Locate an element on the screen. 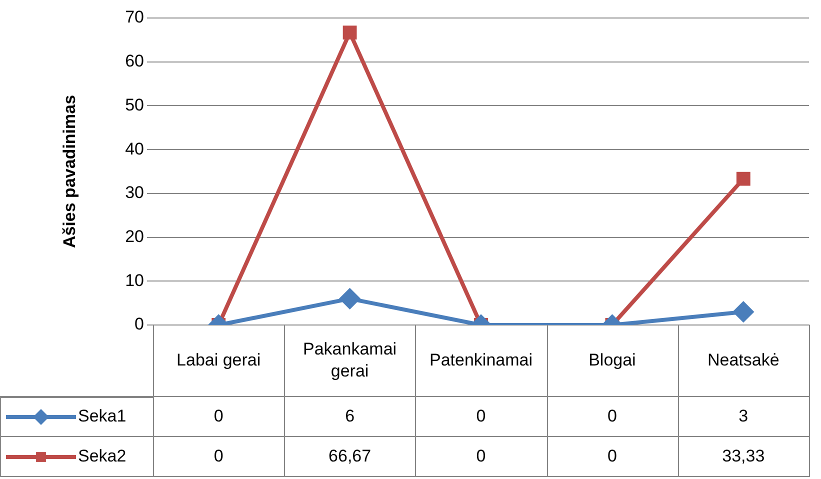 The image size is (821, 479). legend-label: Seka1 is located at coordinates (102, 416).